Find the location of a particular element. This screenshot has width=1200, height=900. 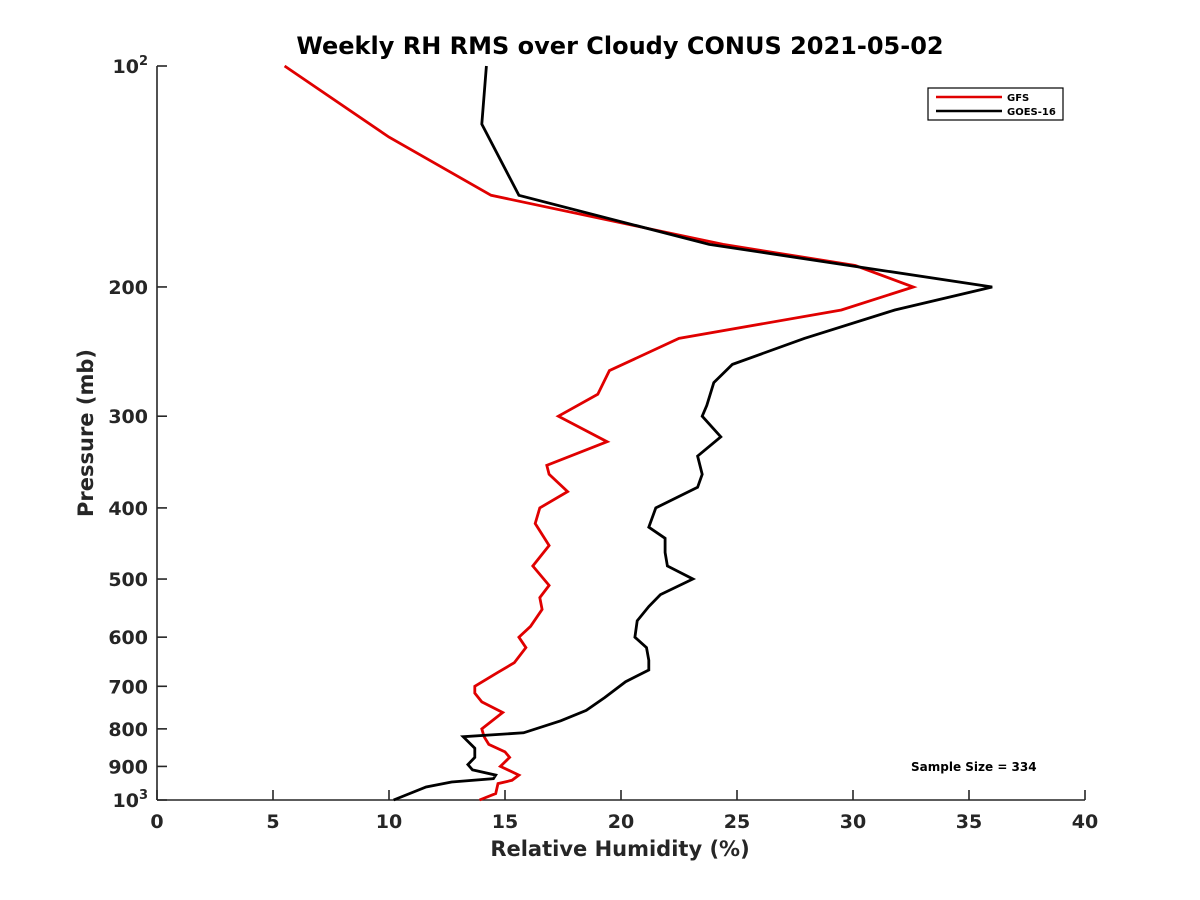

x-tick-label: 25 is located at coordinates (737, 822).